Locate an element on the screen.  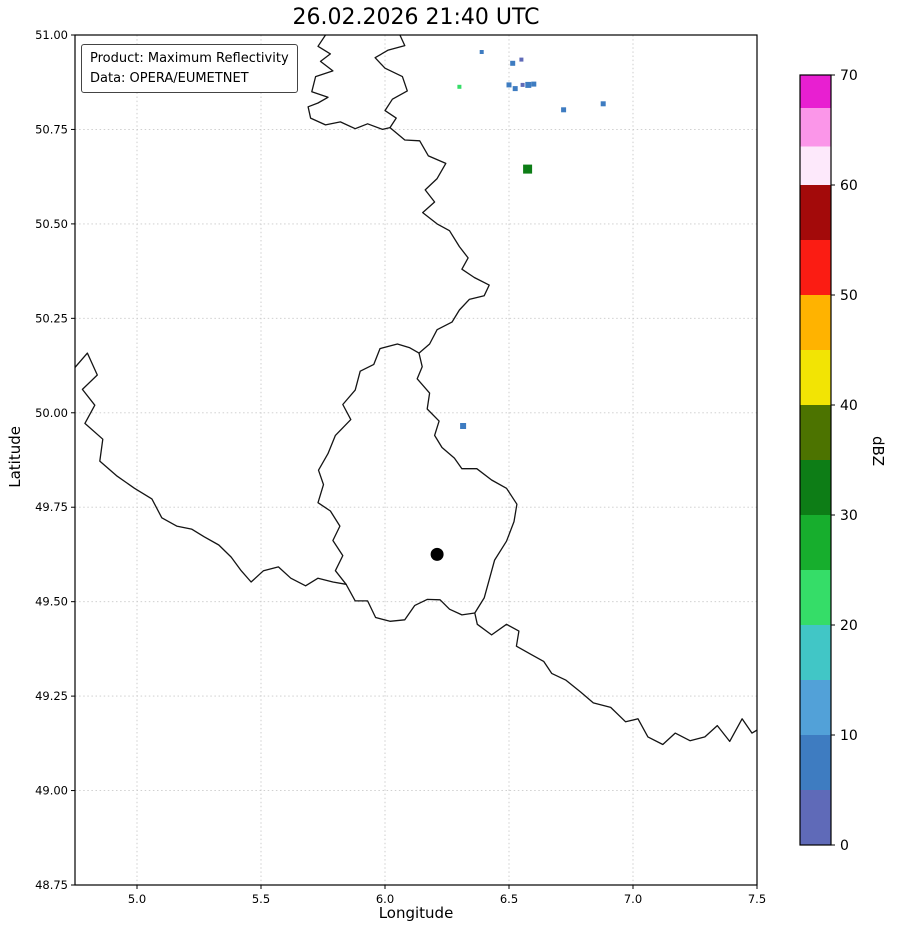
y-tick-label: 49.00 is located at coordinates (51, 791).